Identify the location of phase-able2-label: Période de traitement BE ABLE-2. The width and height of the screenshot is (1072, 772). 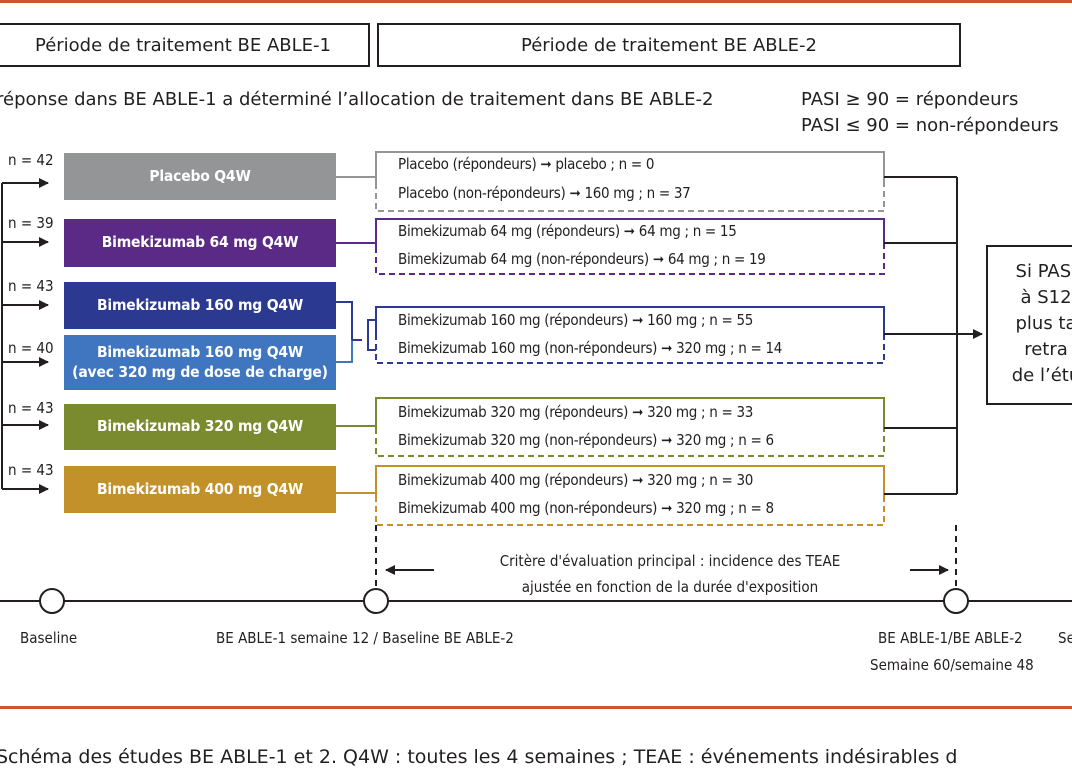
(668, 45).